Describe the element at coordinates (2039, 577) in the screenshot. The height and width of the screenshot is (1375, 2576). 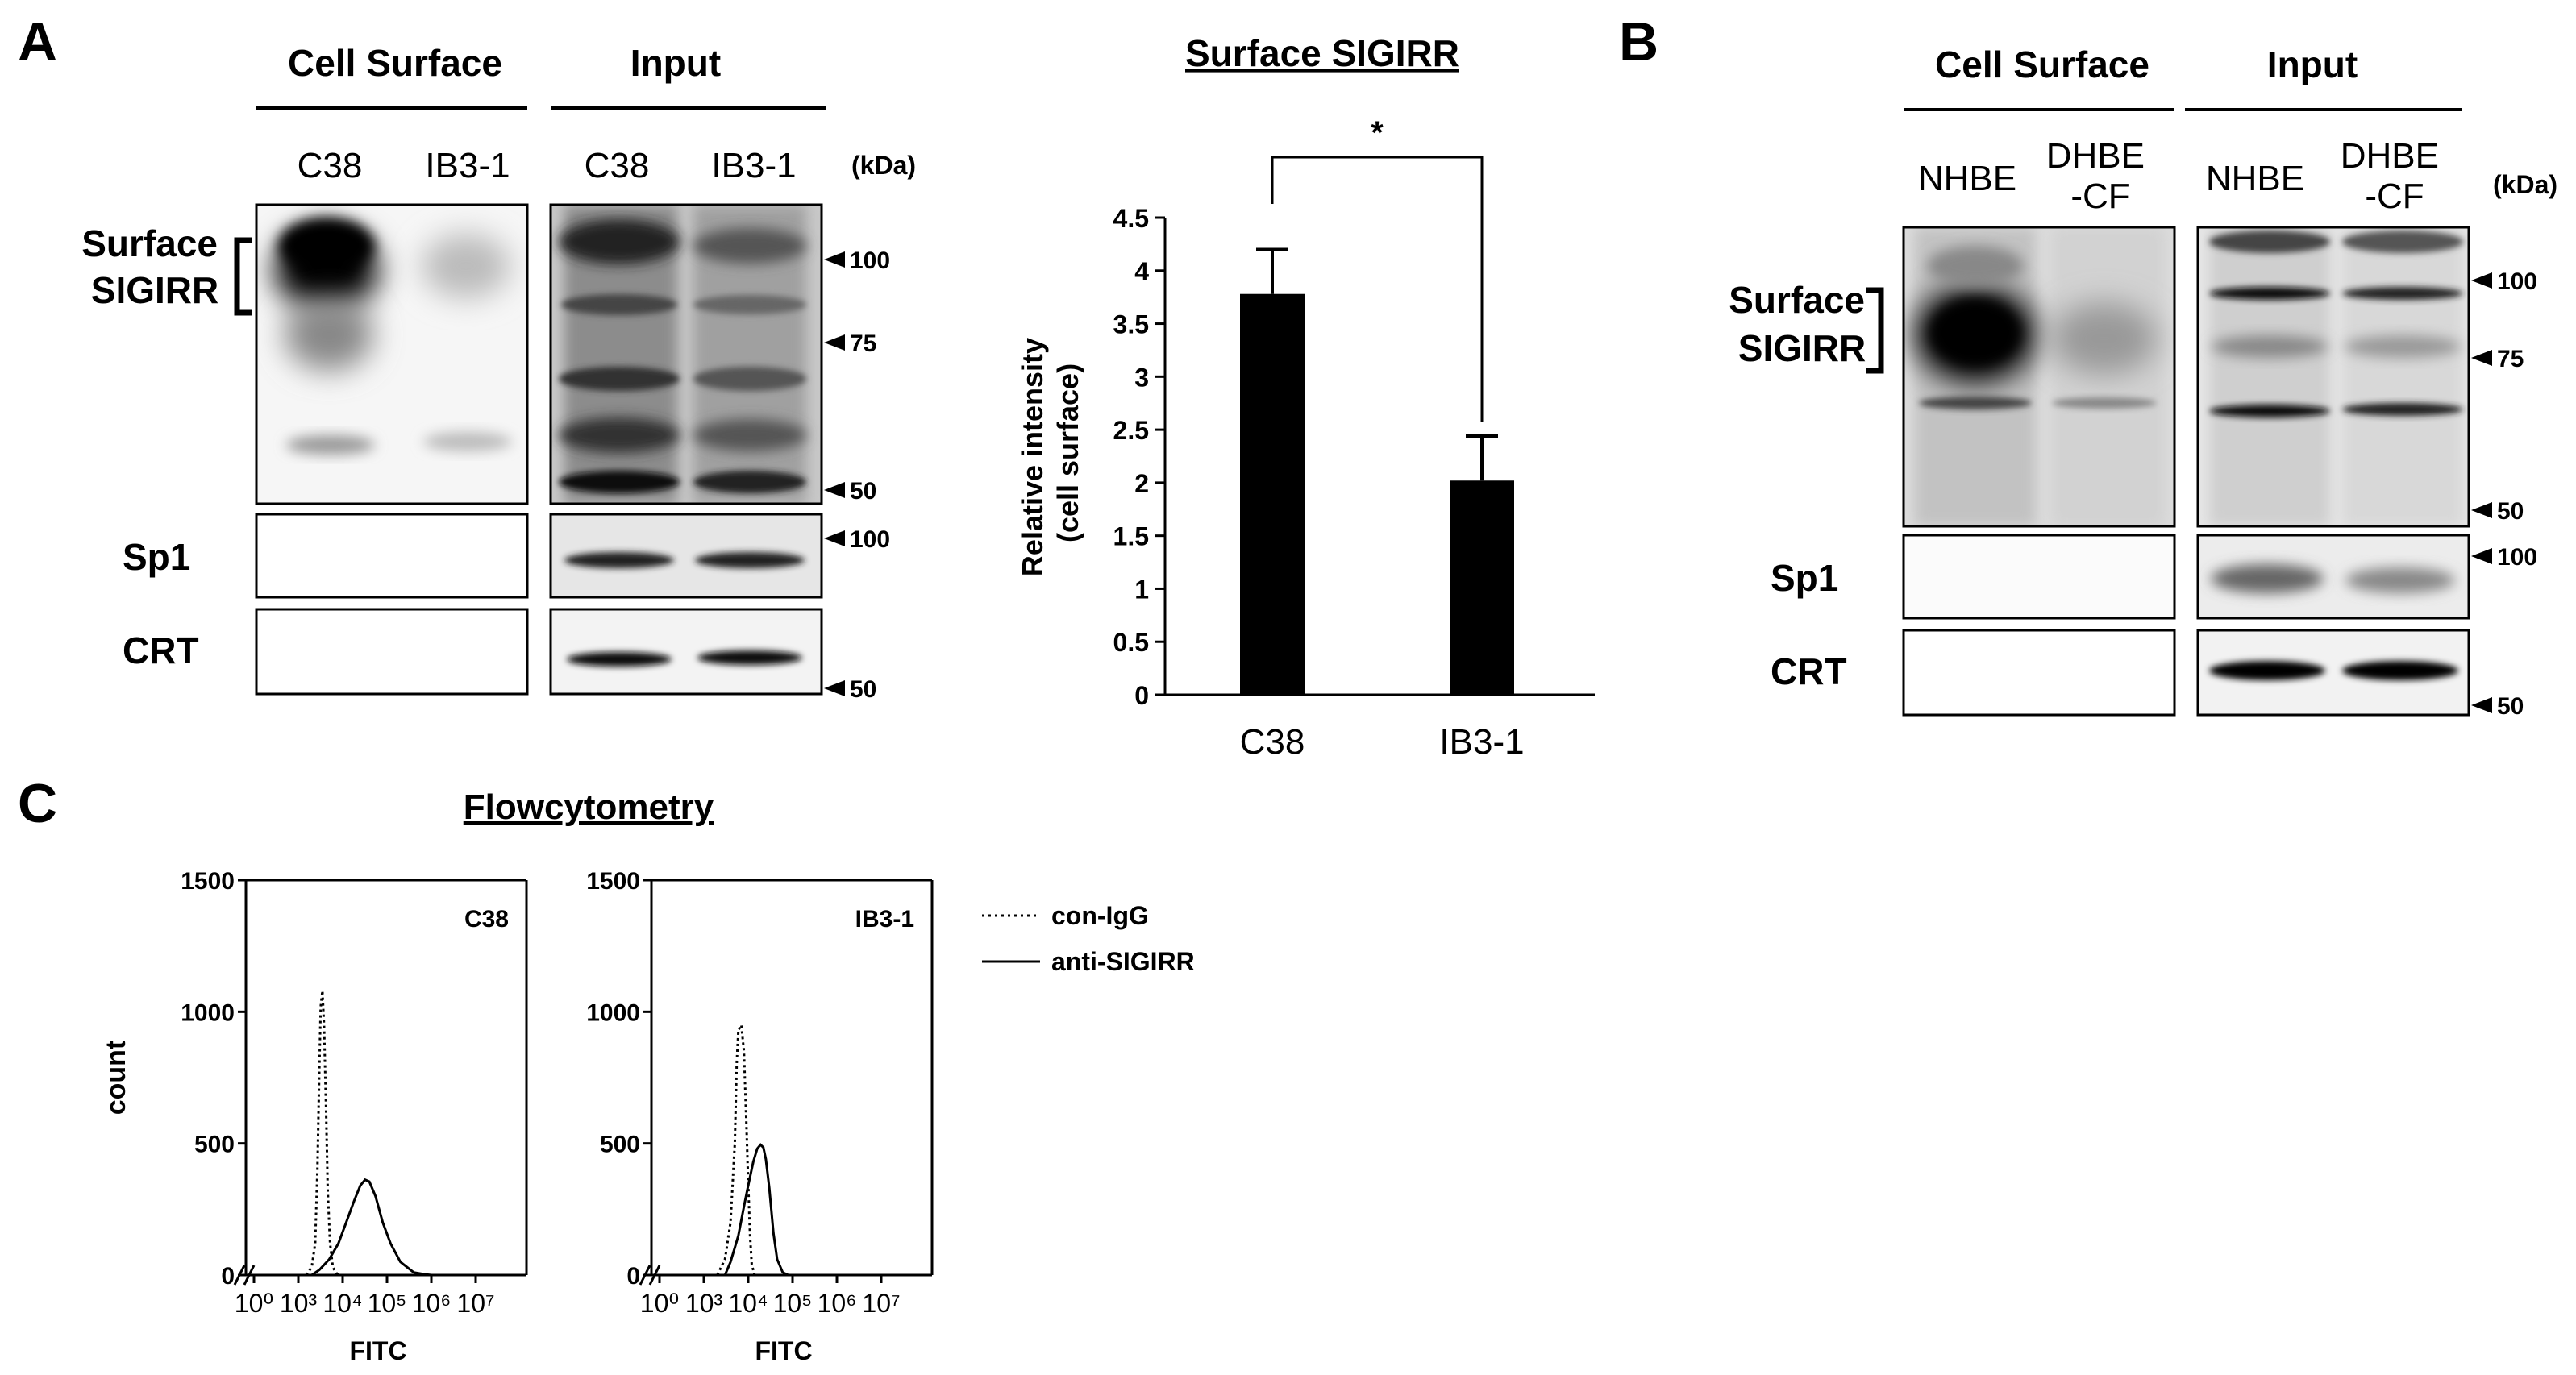
I see `blot-b-sp1-cell-surface` at that location.